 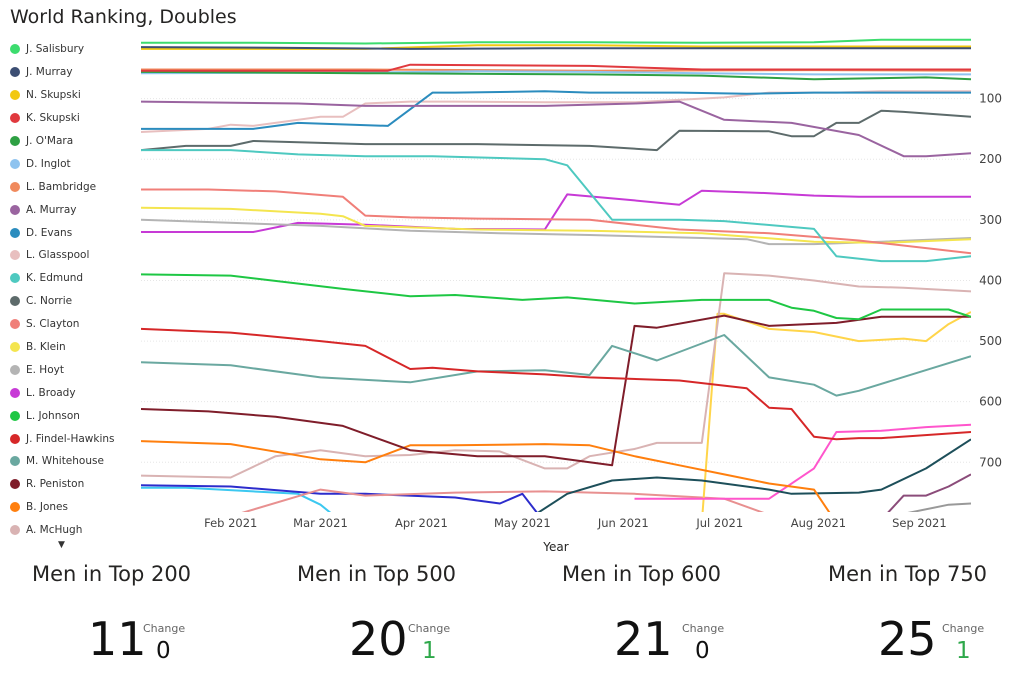 I want to click on legend-item: J. Salisbury, so click(x=70, y=49).